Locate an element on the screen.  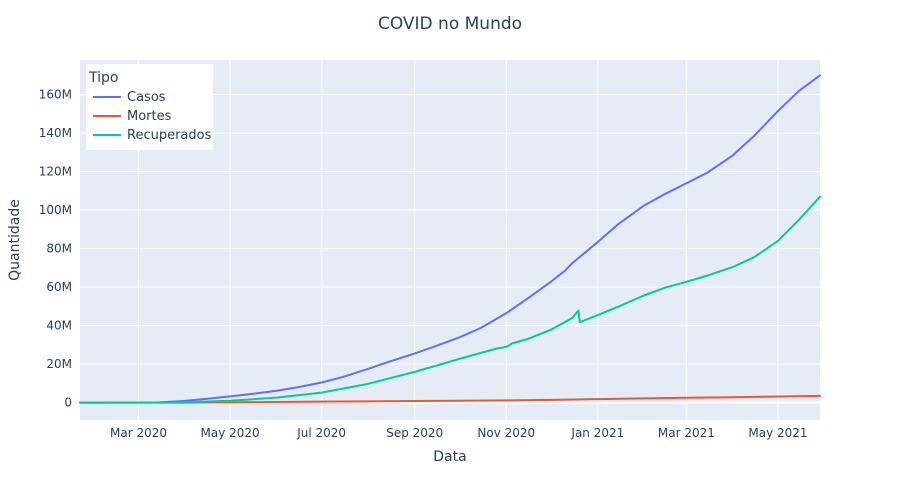
x-tick-label: May 2020 is located at coordinates (230, 433).